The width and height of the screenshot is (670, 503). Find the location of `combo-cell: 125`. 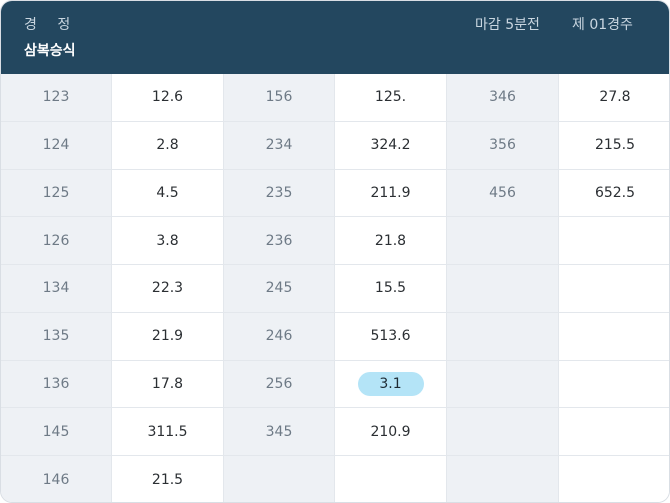

combo-cell: 125 is located at coordinates (56, 193).